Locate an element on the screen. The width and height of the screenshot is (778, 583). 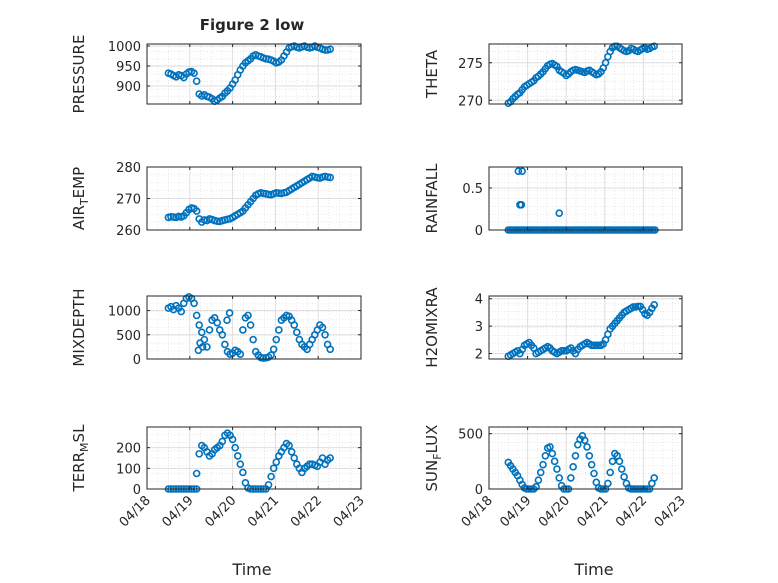
y-axis-label: H2OMIXRA is located at coordinates (432, 327).